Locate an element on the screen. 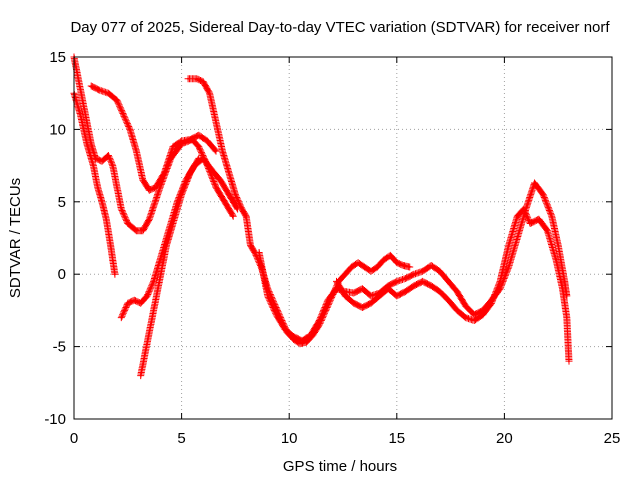 The image size is (640, 480). y-tick-label: -5 is located at coordinates (59, 347).